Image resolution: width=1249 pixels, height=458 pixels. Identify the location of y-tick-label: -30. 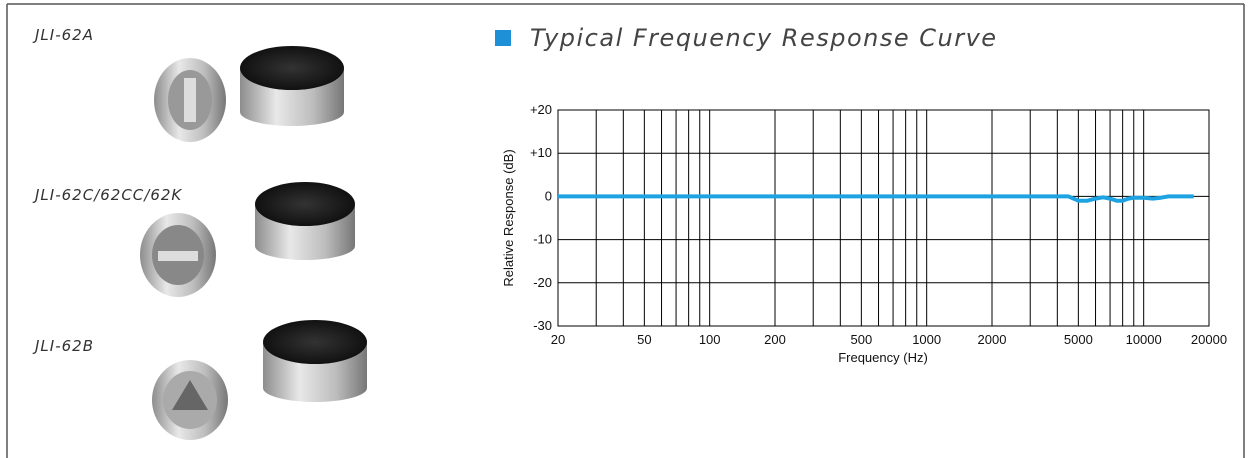
(542, 325).